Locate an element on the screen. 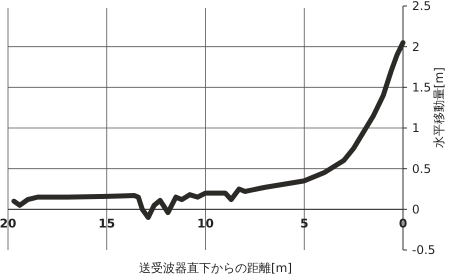 The height and width of the screenshot is (275, 450). y-tick-label: -0.5 is located at coordinates (424, 250).